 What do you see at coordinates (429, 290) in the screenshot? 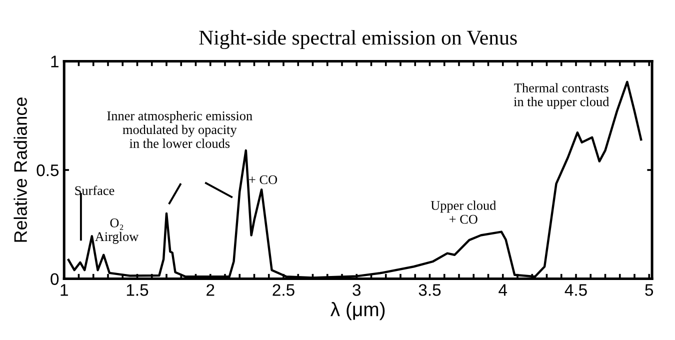
I see `x-tick-label: 3.5` at bounding box center [429, 290].